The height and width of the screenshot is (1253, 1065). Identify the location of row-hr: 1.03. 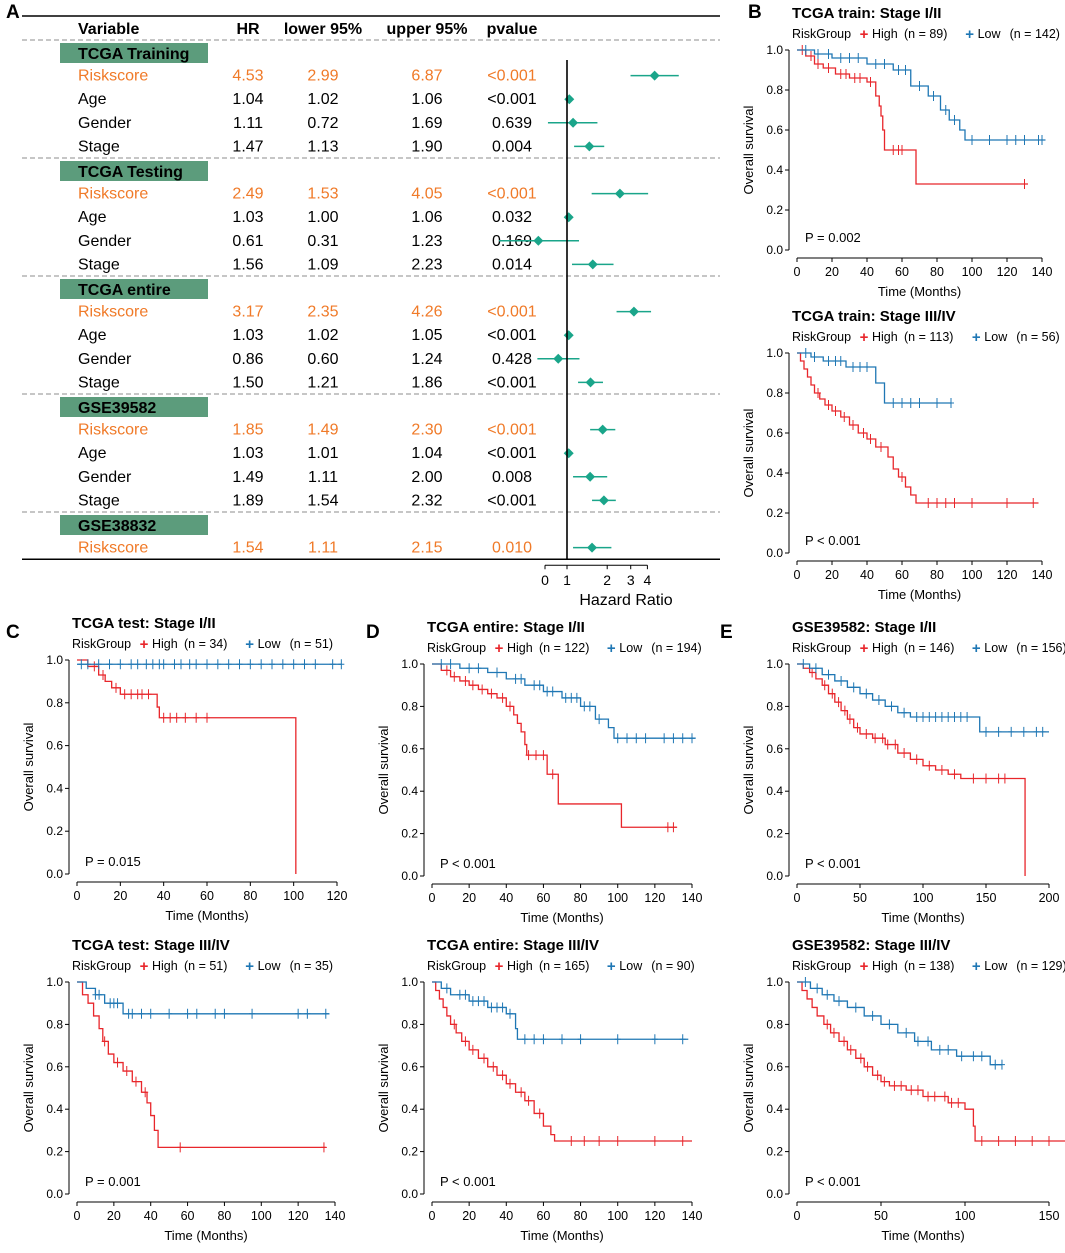
(247, 217).